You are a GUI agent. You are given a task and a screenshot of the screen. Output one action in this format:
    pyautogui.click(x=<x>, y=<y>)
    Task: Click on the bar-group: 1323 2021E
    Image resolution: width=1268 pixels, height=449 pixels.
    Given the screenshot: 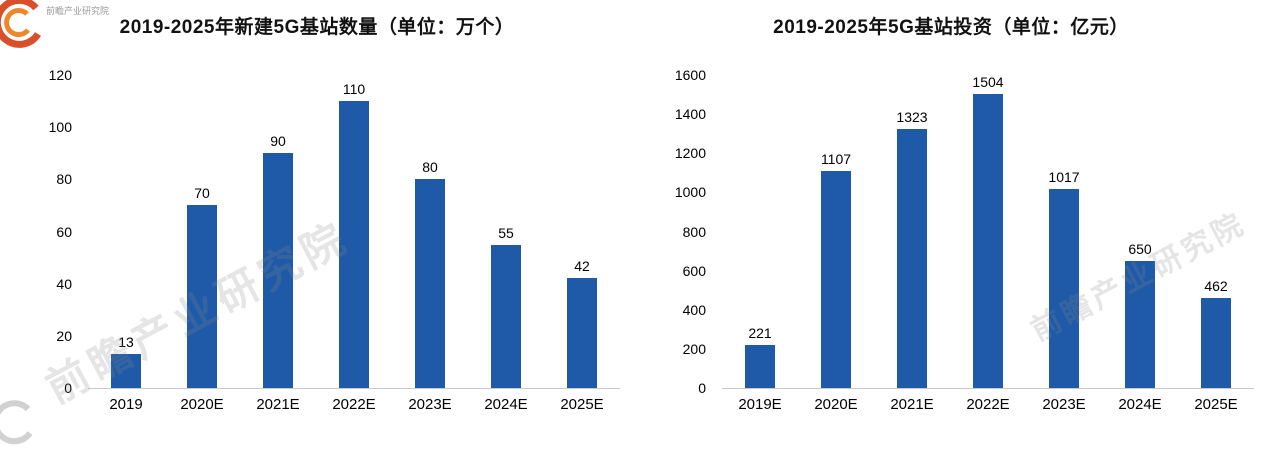 What is the action you would take?
    pyautogui.click(x=912, y=243)
    